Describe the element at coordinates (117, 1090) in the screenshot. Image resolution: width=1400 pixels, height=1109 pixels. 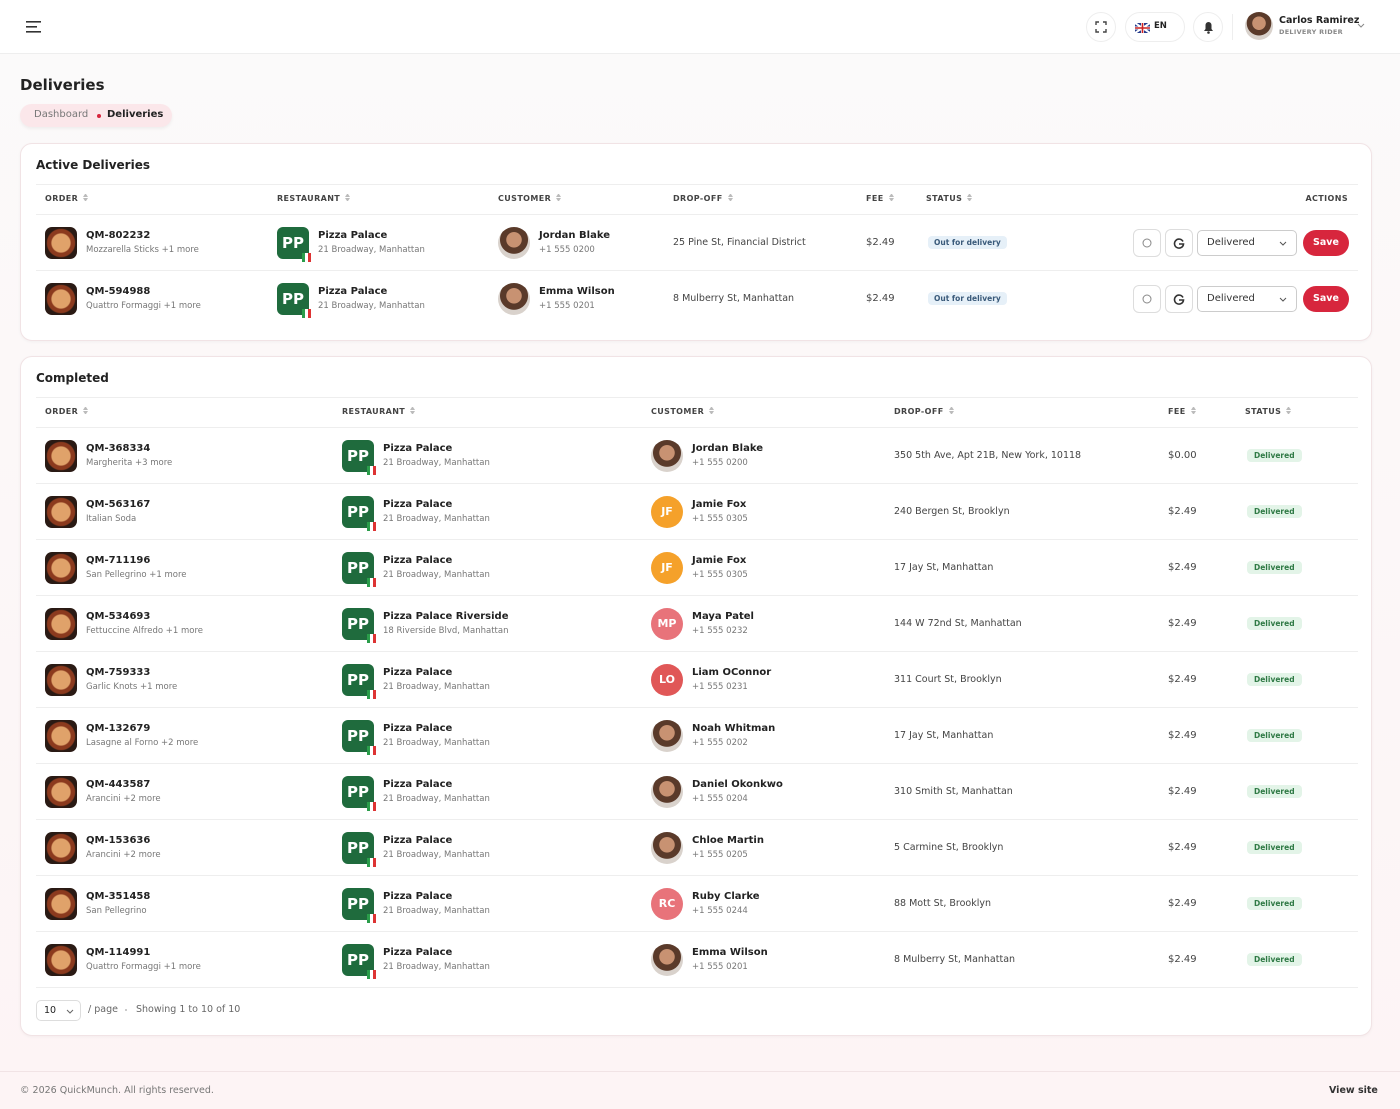
I see `copyright: © 2026 QuickMunch. All rights reserved.` at that location.